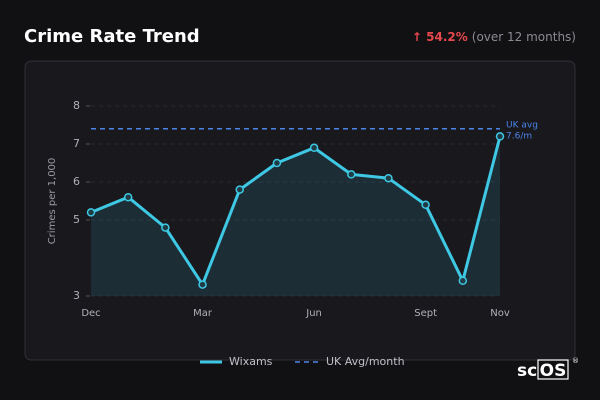 The image size is (600, 400). What do you see at coordinates (313, 313) in the screenshot?
I see `x-tick-label: Jun` at bounding box center [313, 313].